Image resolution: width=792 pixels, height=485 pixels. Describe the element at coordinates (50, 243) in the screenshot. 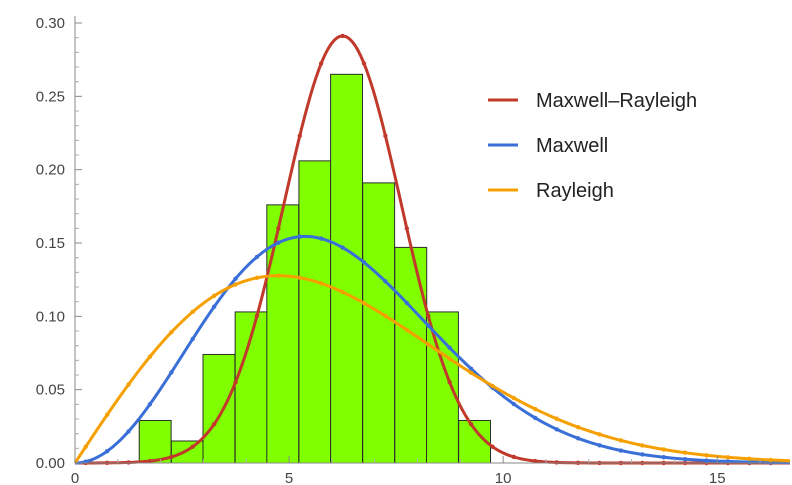

I see `y-tick-label: 0.15` at that location.